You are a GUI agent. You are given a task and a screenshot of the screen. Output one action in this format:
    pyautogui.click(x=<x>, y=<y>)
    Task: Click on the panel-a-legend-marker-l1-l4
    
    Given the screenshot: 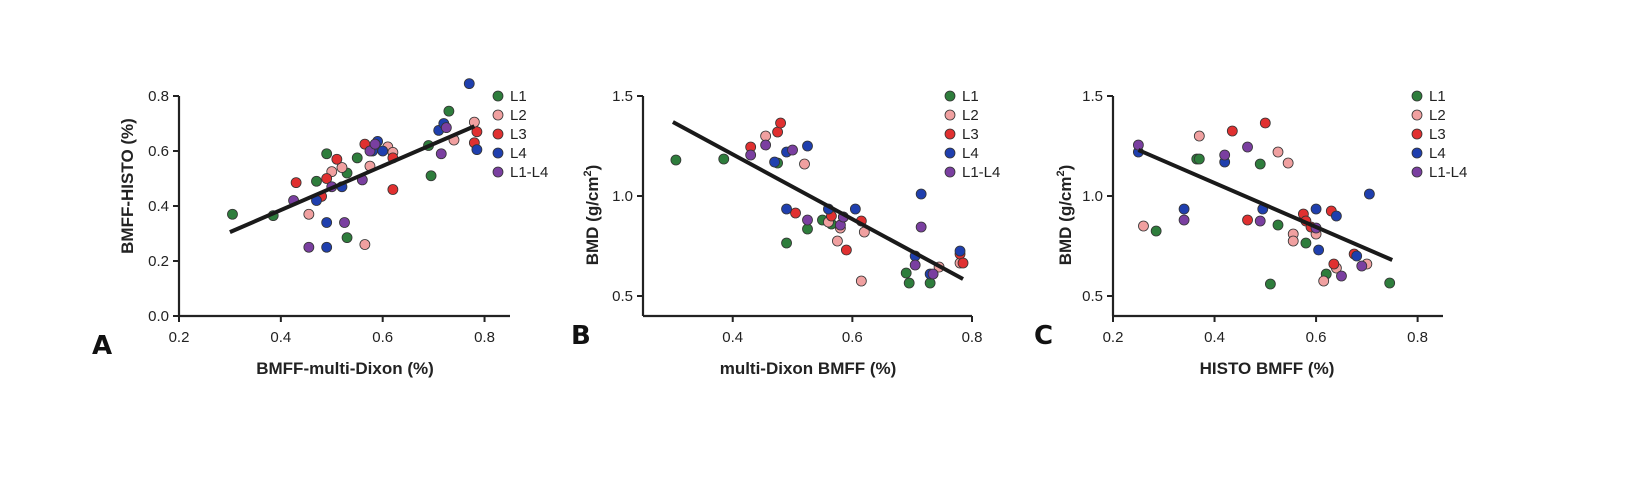 What is the action you would take?
    pyautogui.click(x=498, y=172)
    